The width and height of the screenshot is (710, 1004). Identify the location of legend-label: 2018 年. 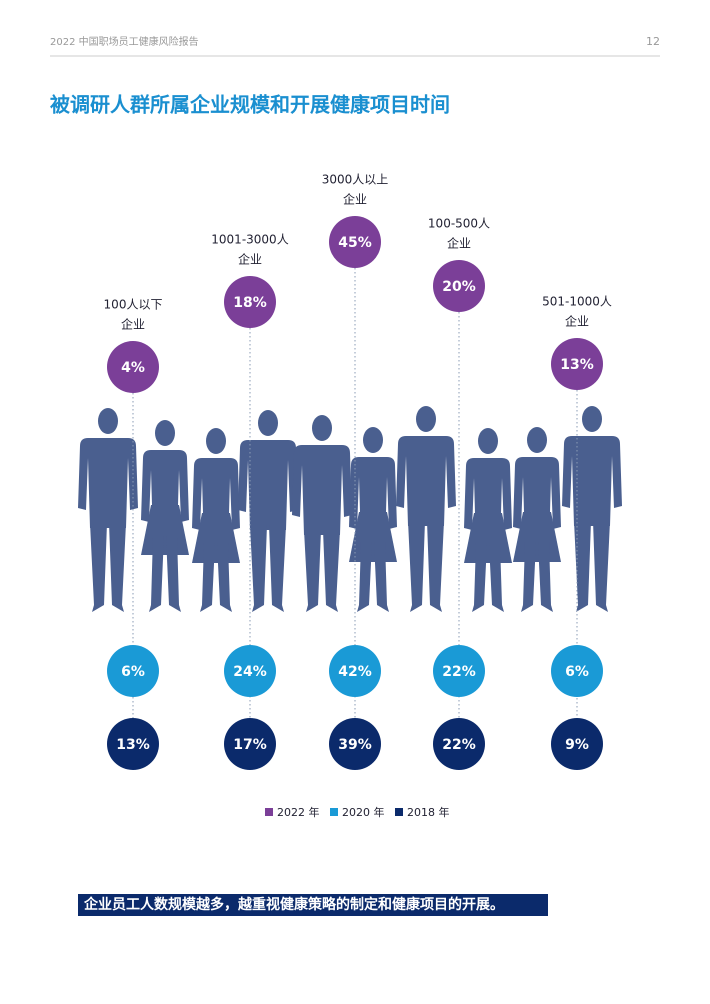
(428, 812).